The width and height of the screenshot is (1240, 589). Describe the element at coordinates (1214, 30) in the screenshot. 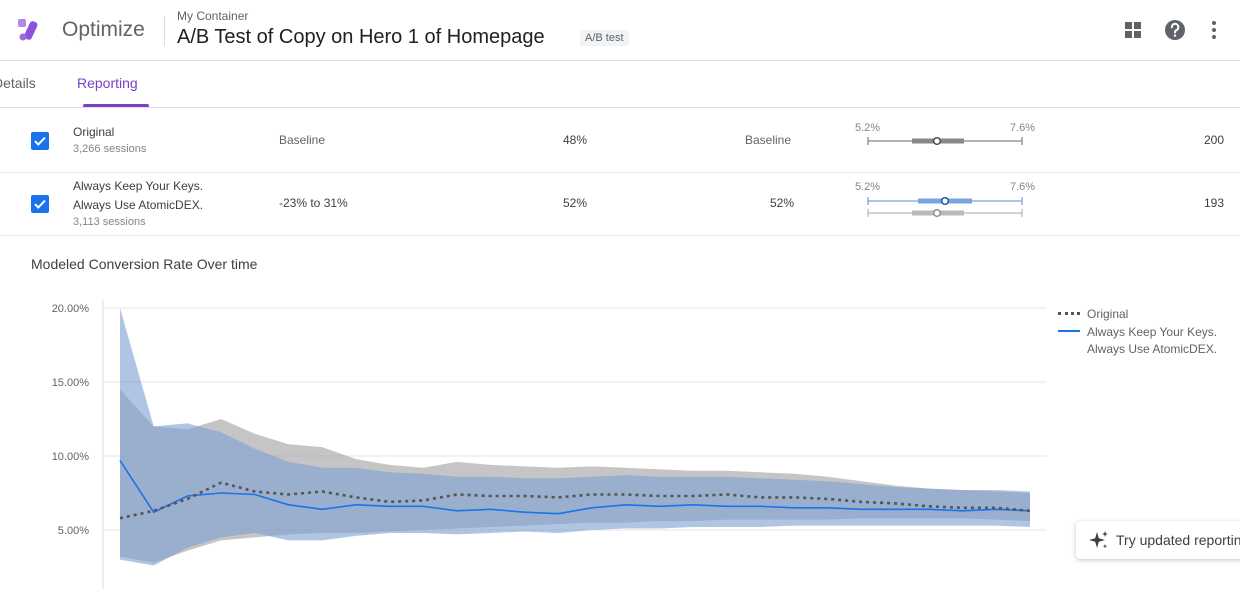

I see `more-vert-icon` at that location.